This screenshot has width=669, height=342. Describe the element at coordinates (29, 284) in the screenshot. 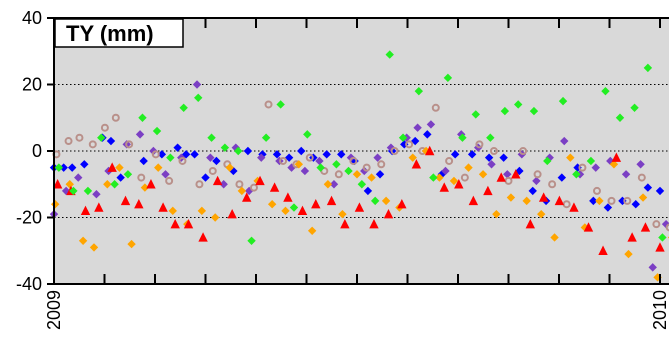

I see `y-tick-label: -40` at that location.